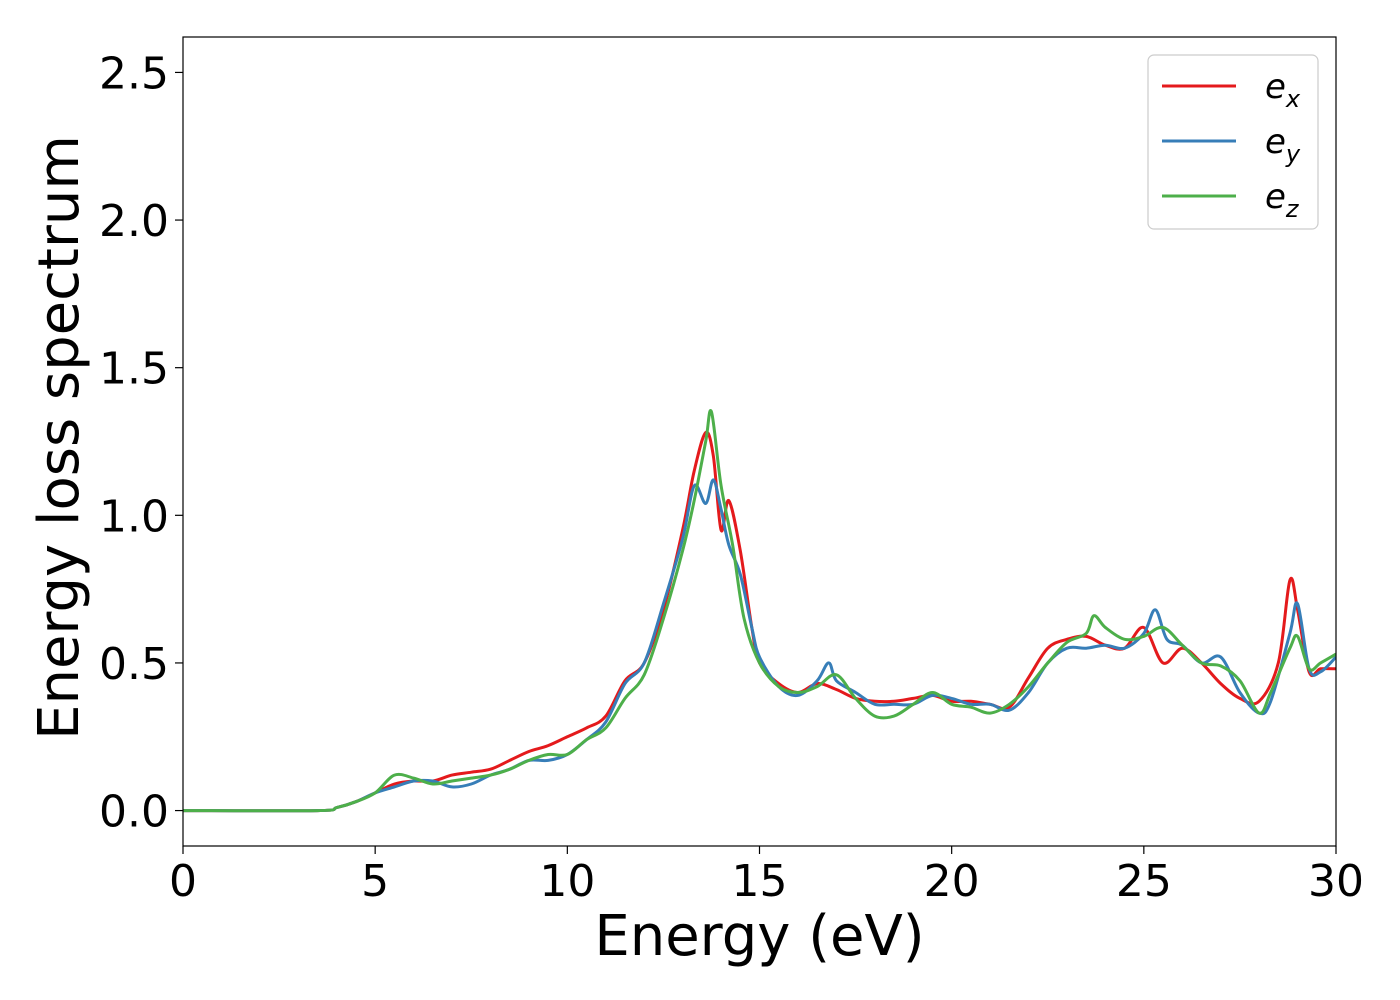 The image size is (1400, 1000). What do you see at coordinates (134, 812) in the screenshot?
I see `y-tick-label: 0.0` at bounding box center [134, 812].